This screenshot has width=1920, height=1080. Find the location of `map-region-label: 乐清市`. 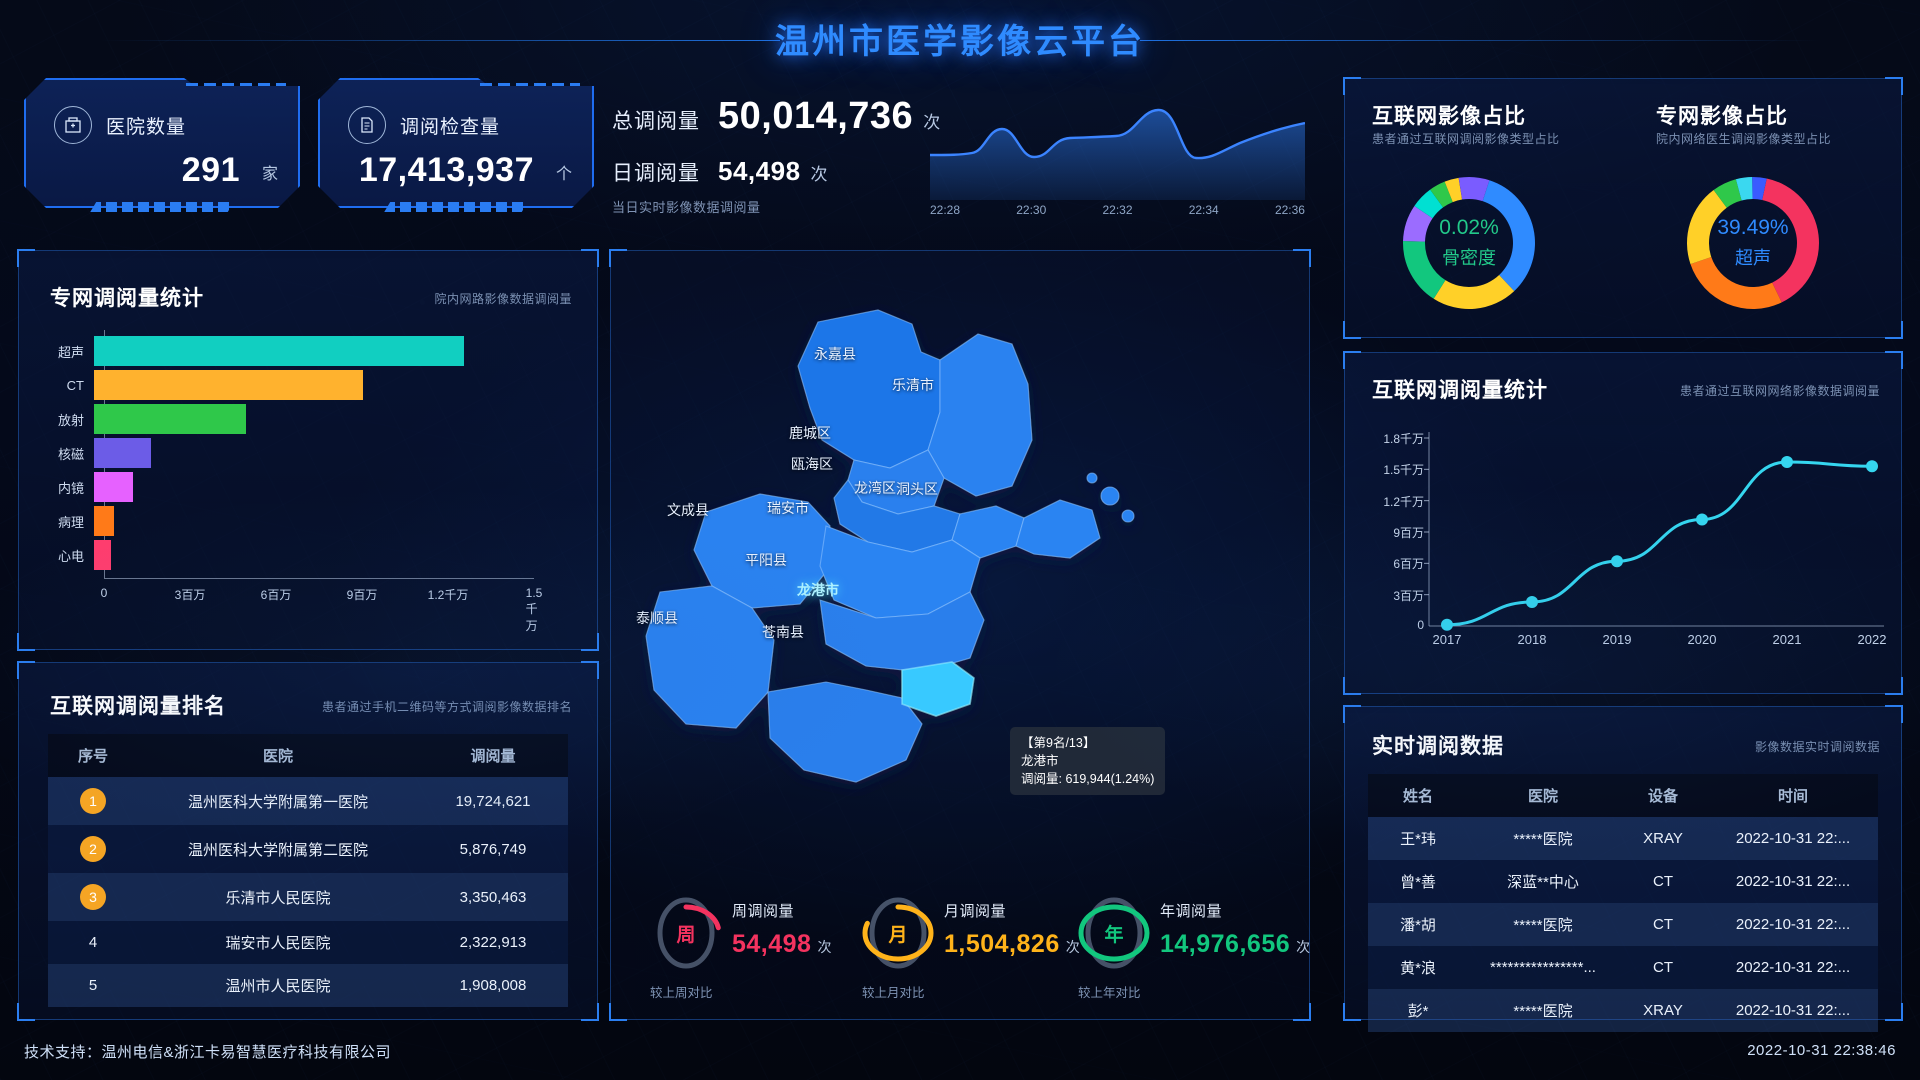

map-region-label: 乐清市 is located at coordinates (913, 385).